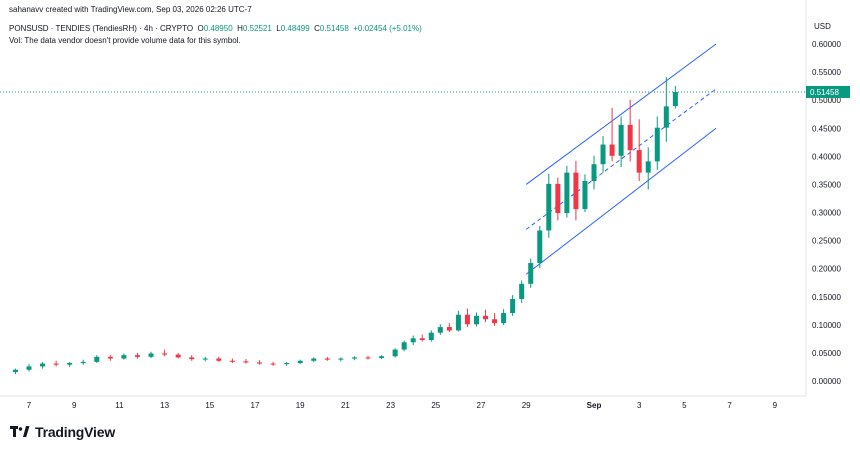  What do you see at coordinates (775, 405) in the screenshot?
I see `time-tick-label: 9` at bounding box center [775, 405].